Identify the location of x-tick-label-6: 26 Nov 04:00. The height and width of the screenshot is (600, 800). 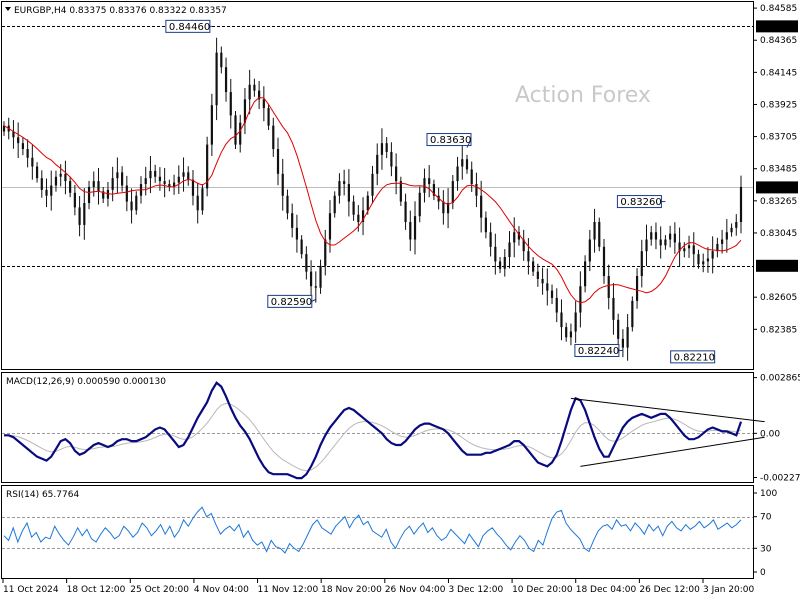
(415, 590).